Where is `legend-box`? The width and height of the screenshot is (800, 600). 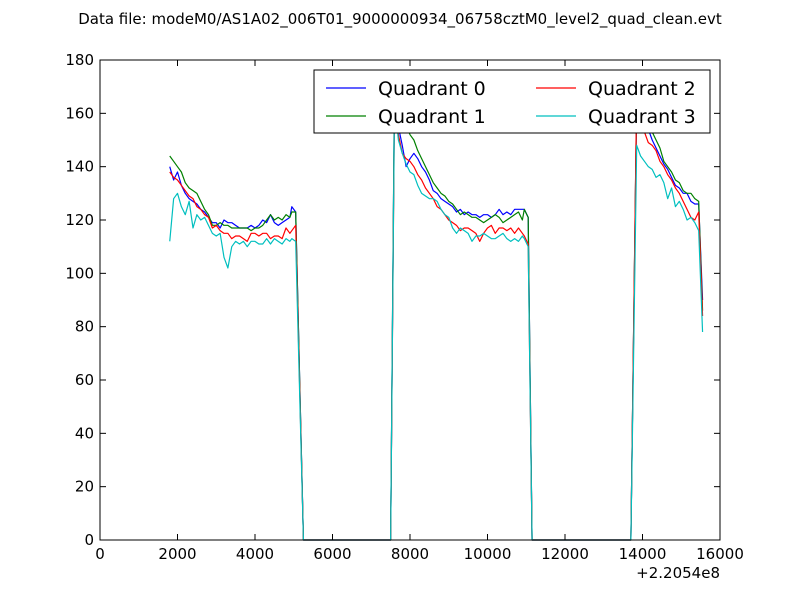 legend-box is located at coordinates (512, 101).